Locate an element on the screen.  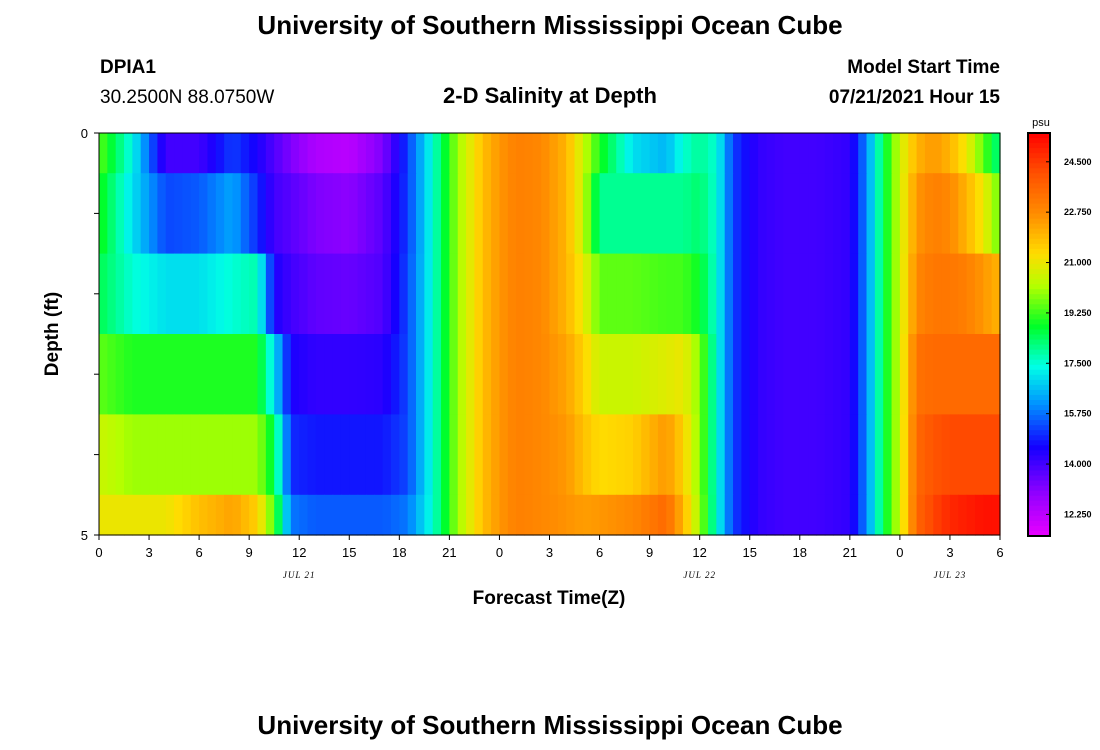
model-start-label: Model Start Time is located at coordinates (923, 67).